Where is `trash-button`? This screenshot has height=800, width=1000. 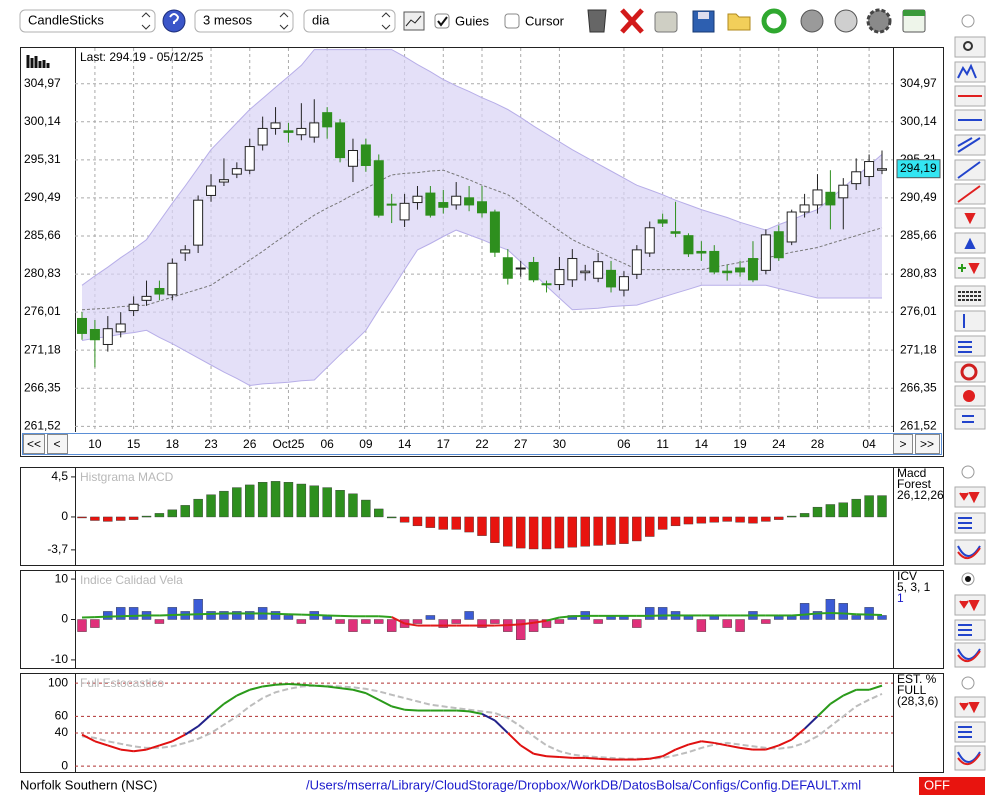 trash-button is located at coordinates (597, 21).